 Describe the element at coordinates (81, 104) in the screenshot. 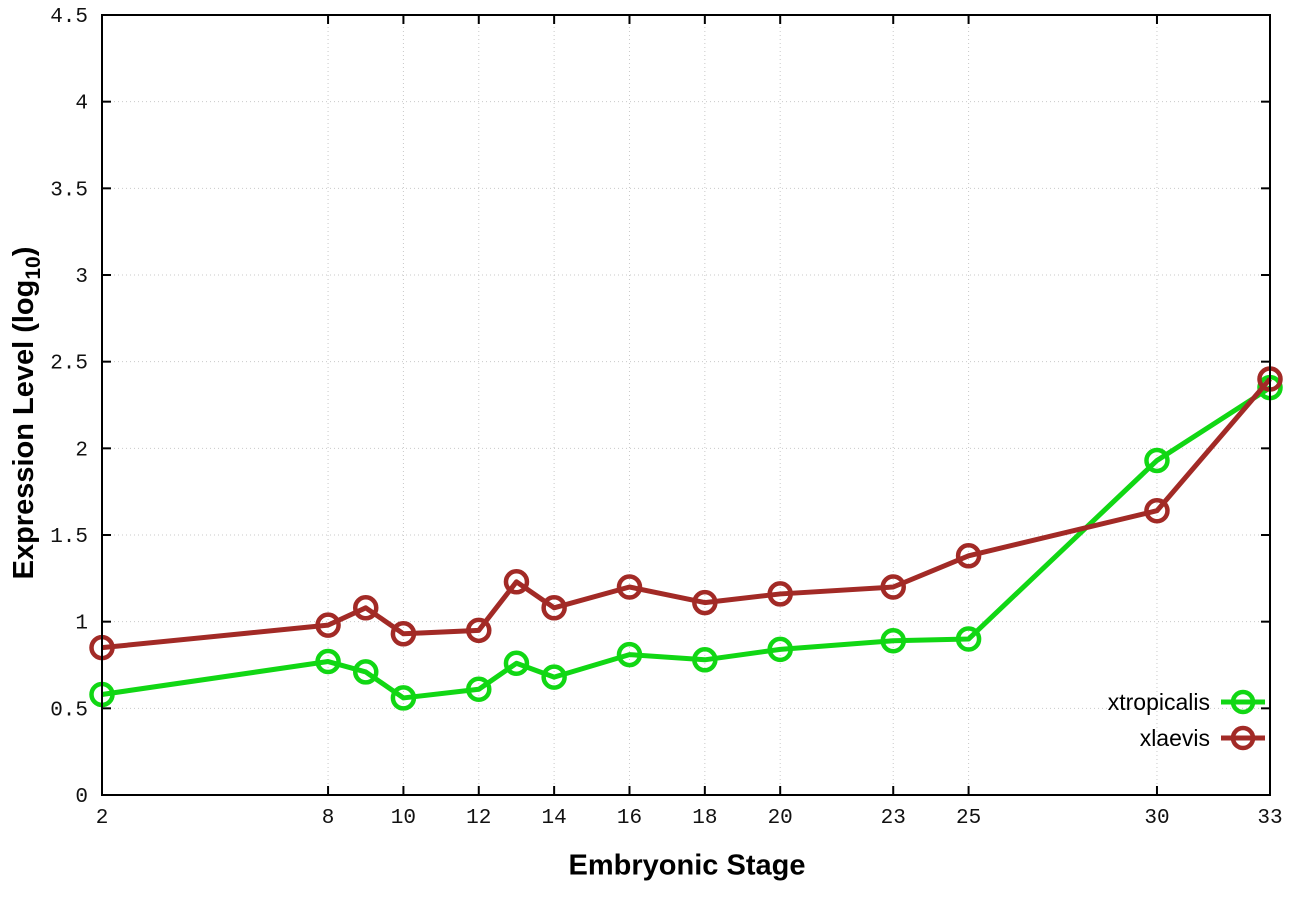

I see `y-tick-label: 4` at that location.